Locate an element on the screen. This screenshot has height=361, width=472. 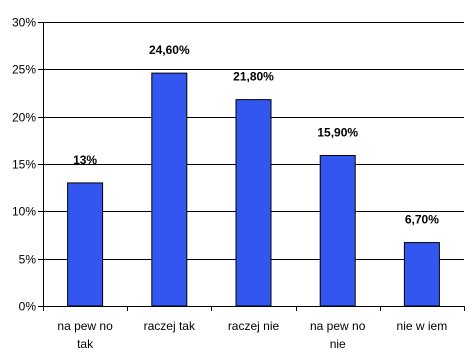
category-label: na pew no tak is located at coordinates (85, 335).